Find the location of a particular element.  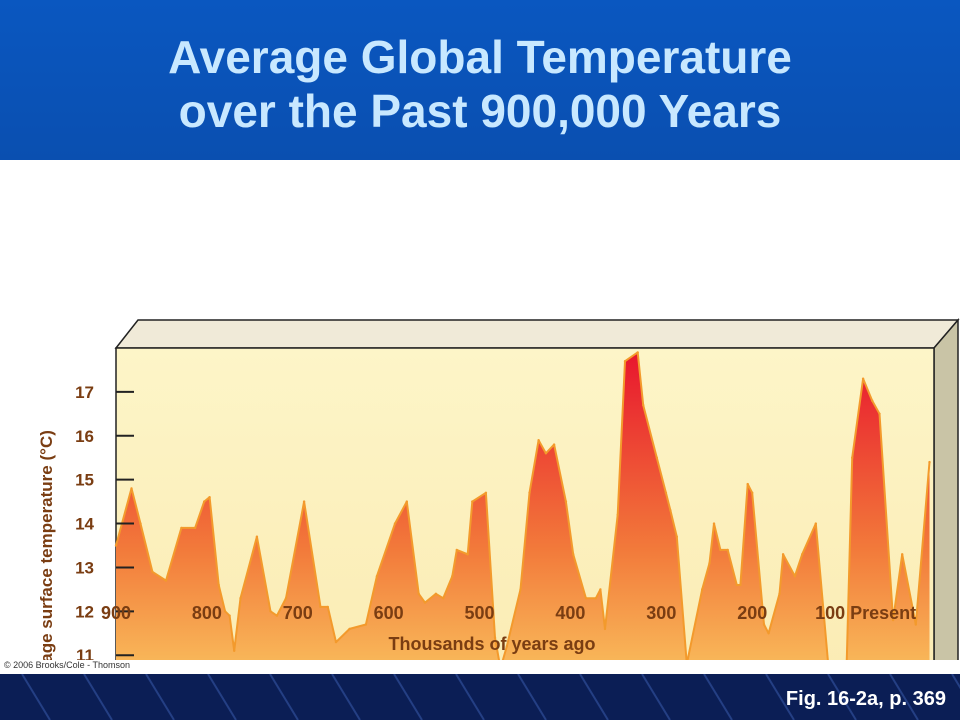

figure-reference: Fig. 16-2a, p. 369 is located at coordinates (865, 699).